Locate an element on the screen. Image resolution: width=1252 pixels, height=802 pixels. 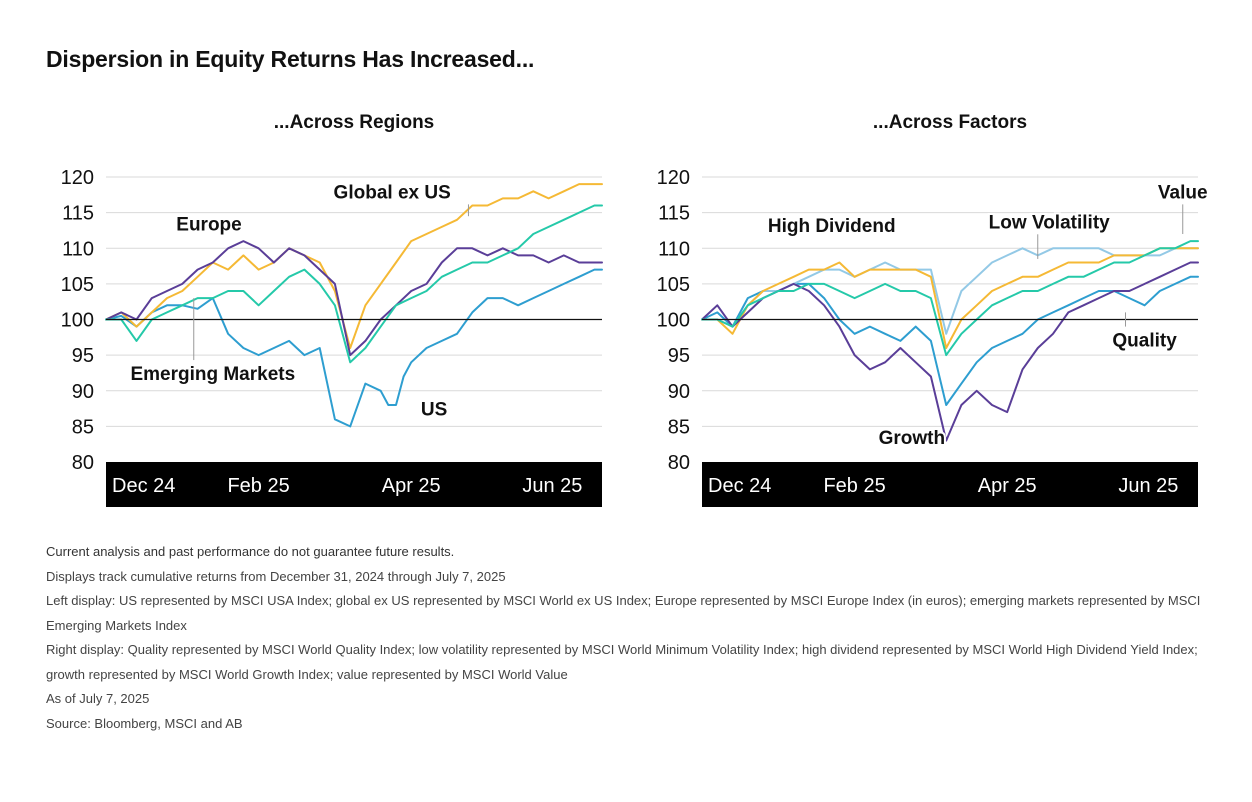
chart-regions-xtick-label: Jun 25 is located at coordinates (552, 486).